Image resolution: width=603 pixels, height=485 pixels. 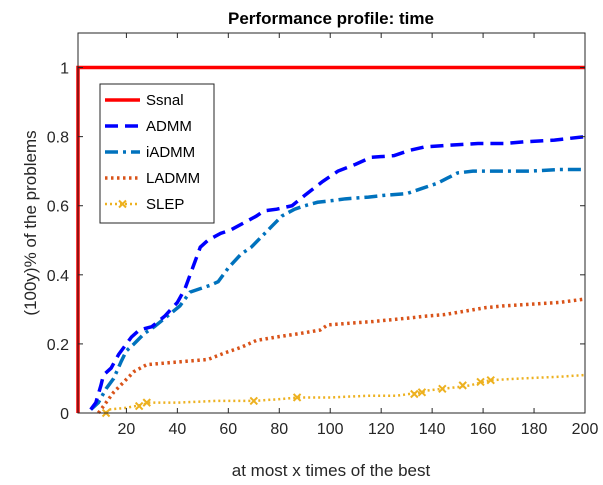 I want to click on y-tick-label: 1, so click(x=64, y=69).